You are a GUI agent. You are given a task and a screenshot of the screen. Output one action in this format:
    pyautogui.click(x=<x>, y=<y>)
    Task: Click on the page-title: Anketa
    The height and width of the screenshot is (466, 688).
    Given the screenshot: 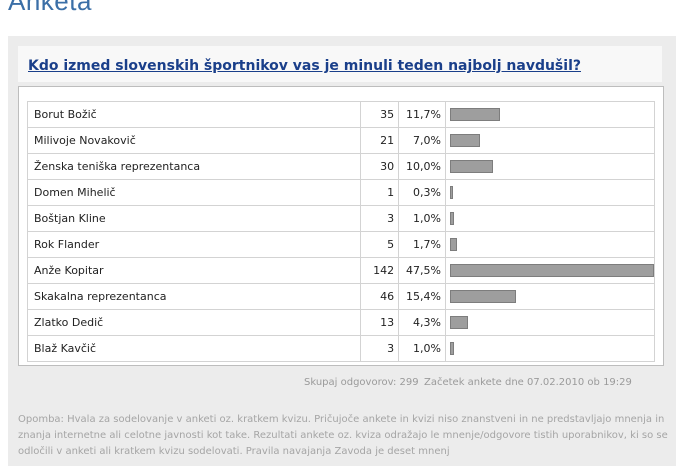 What is the action you would take?
    pyautogui.click(x=50, y=8)
    